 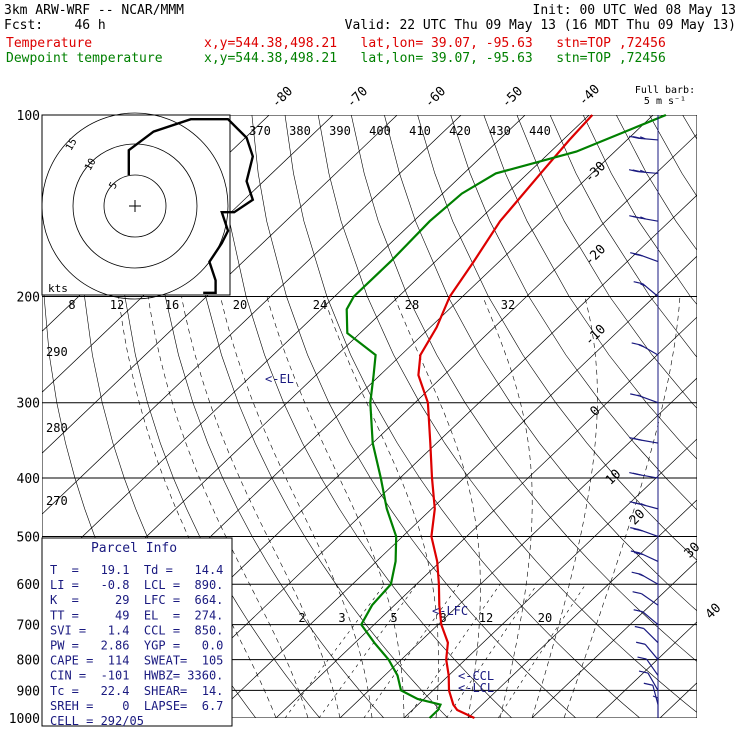 What do you see at coordinates (460, 131) in the screenshot?
I see `theta-e-label: 420` at bounding box center [460, 131].